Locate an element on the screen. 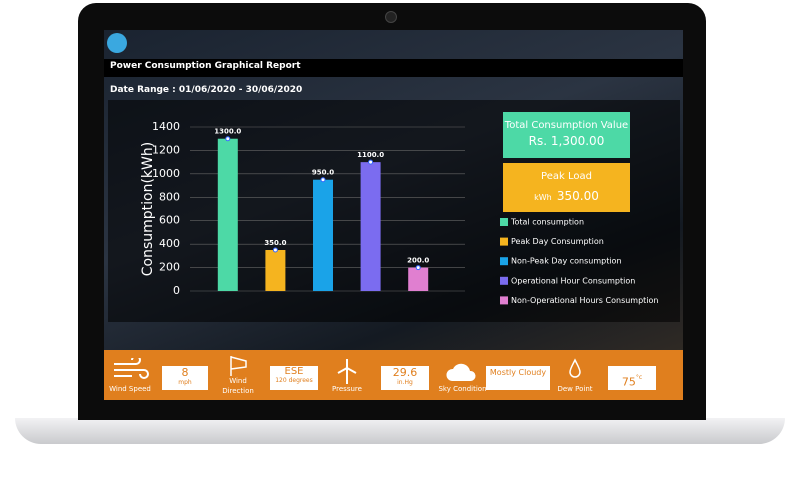  laptop-base is located at coordinates (400, 431).